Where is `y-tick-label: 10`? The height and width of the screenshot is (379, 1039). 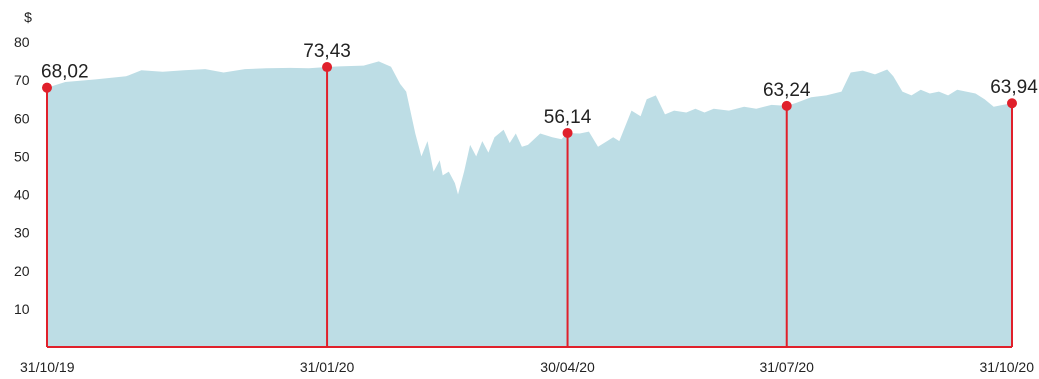
y-tick-label: 10 is located at coordinates (22, 309).